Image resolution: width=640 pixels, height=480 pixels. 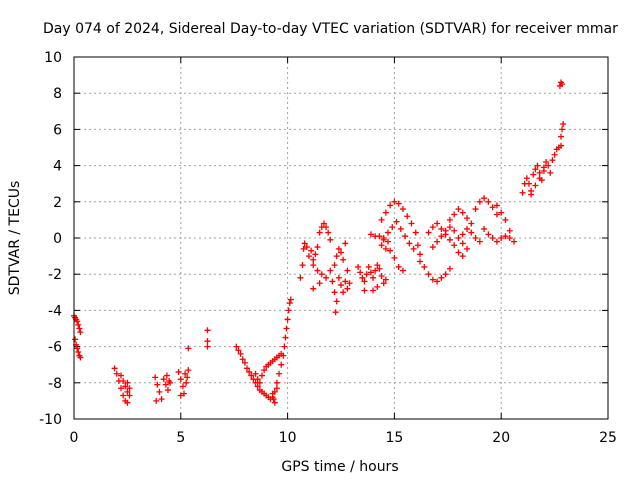 I want to click on x-tick-label: 20, so click(x=501, y=438).